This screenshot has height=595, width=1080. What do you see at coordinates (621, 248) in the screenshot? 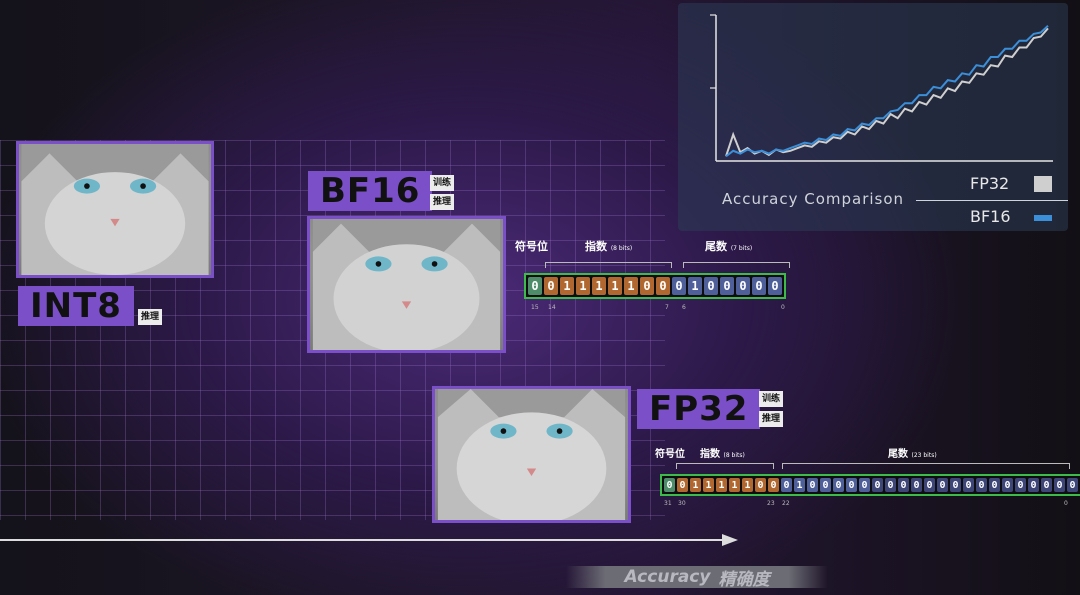
I see `bf16-exponent-bits: (8 bits)` at bounding box center [621, 248].